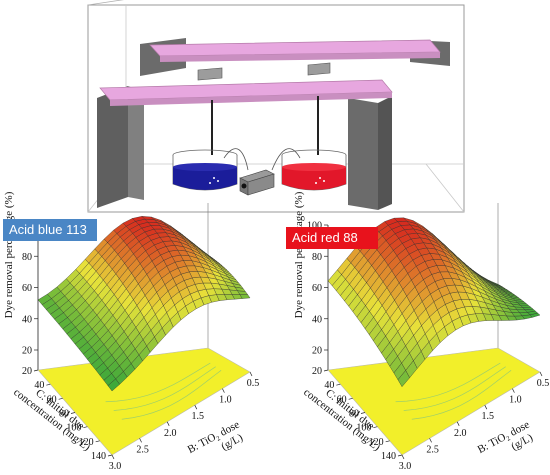 The height and width of the screenshot is (475, 550). I want to click on right-front-pillar, so click(363, 154).